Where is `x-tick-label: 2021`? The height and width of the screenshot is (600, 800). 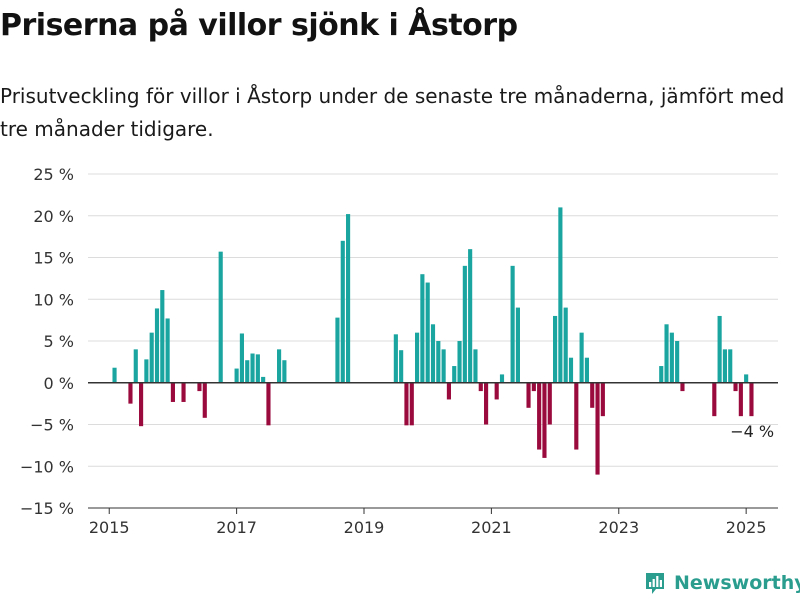 x-tick-label: 2021 is located at coordinates (491, 527).